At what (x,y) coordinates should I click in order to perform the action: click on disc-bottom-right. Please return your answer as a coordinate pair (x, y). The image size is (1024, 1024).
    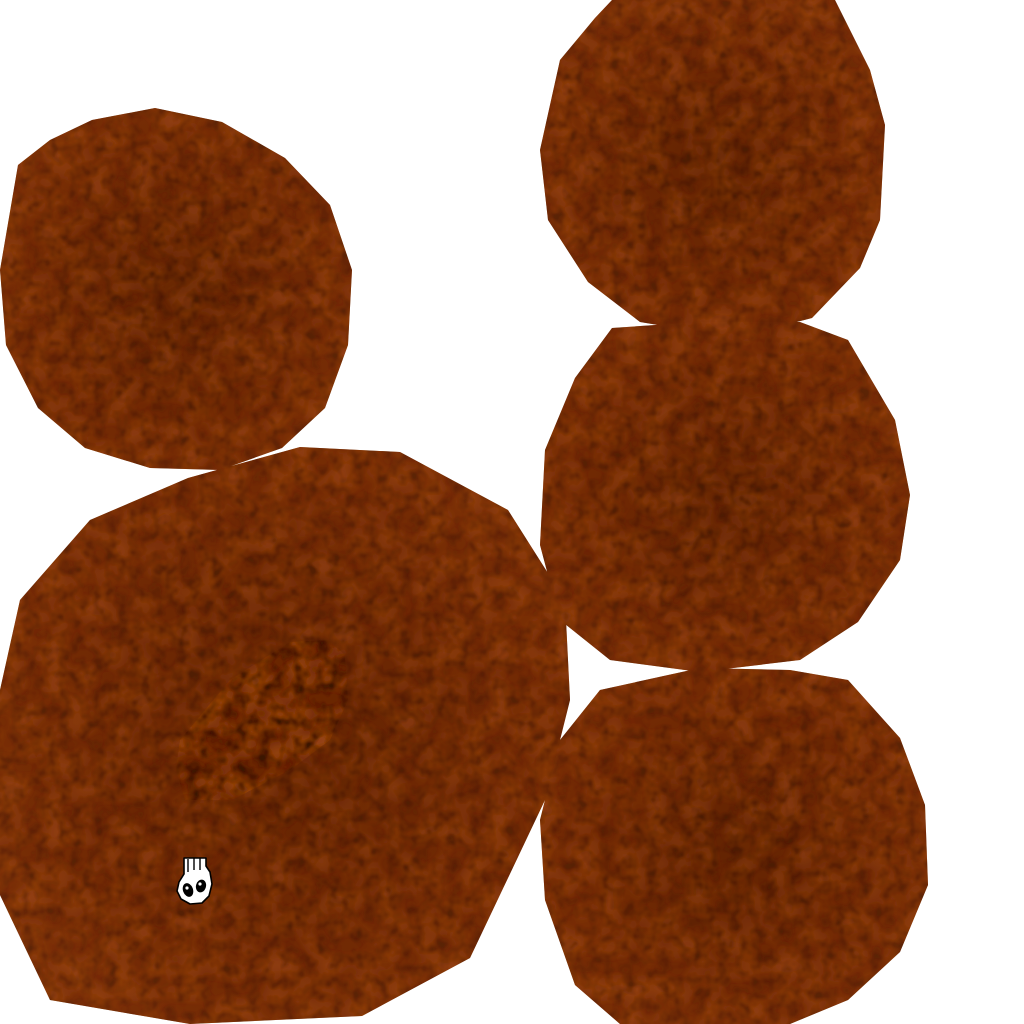
    Looking at the image, I should click on (734, 846).